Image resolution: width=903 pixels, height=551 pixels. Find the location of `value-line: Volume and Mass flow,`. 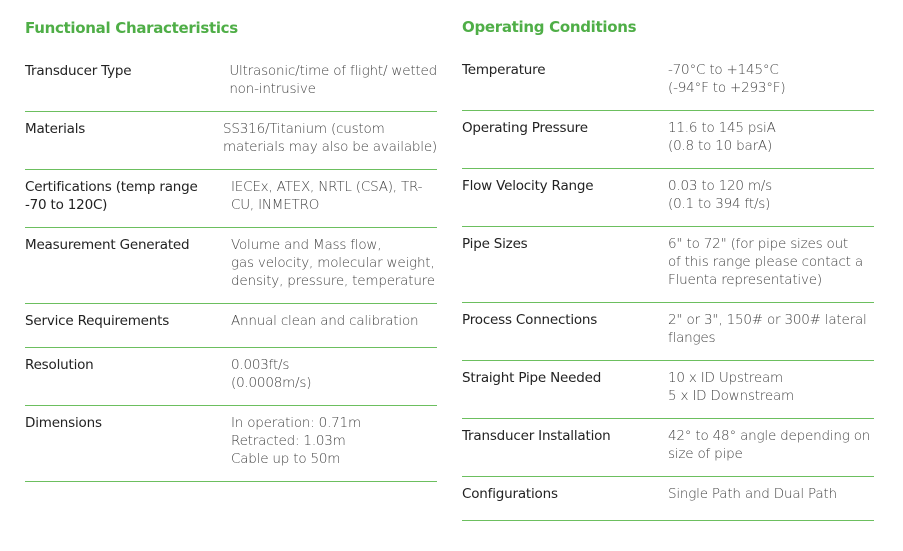

value-line: Volume and Mass flow, is located at coordinates (306, 245).